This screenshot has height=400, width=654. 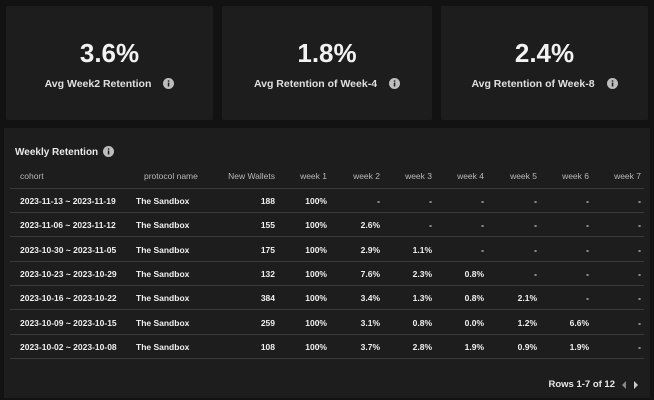 I want to click on kpi-label: Avg Retention of Week-4, so click(x=327, y=84).